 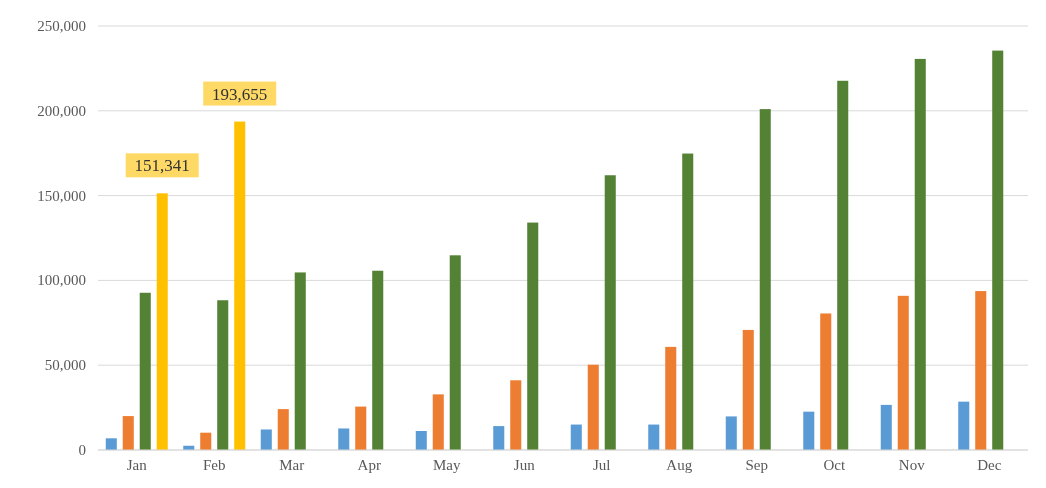 I want to click on x-tick-label: Jan, so click(x=137, y=465).